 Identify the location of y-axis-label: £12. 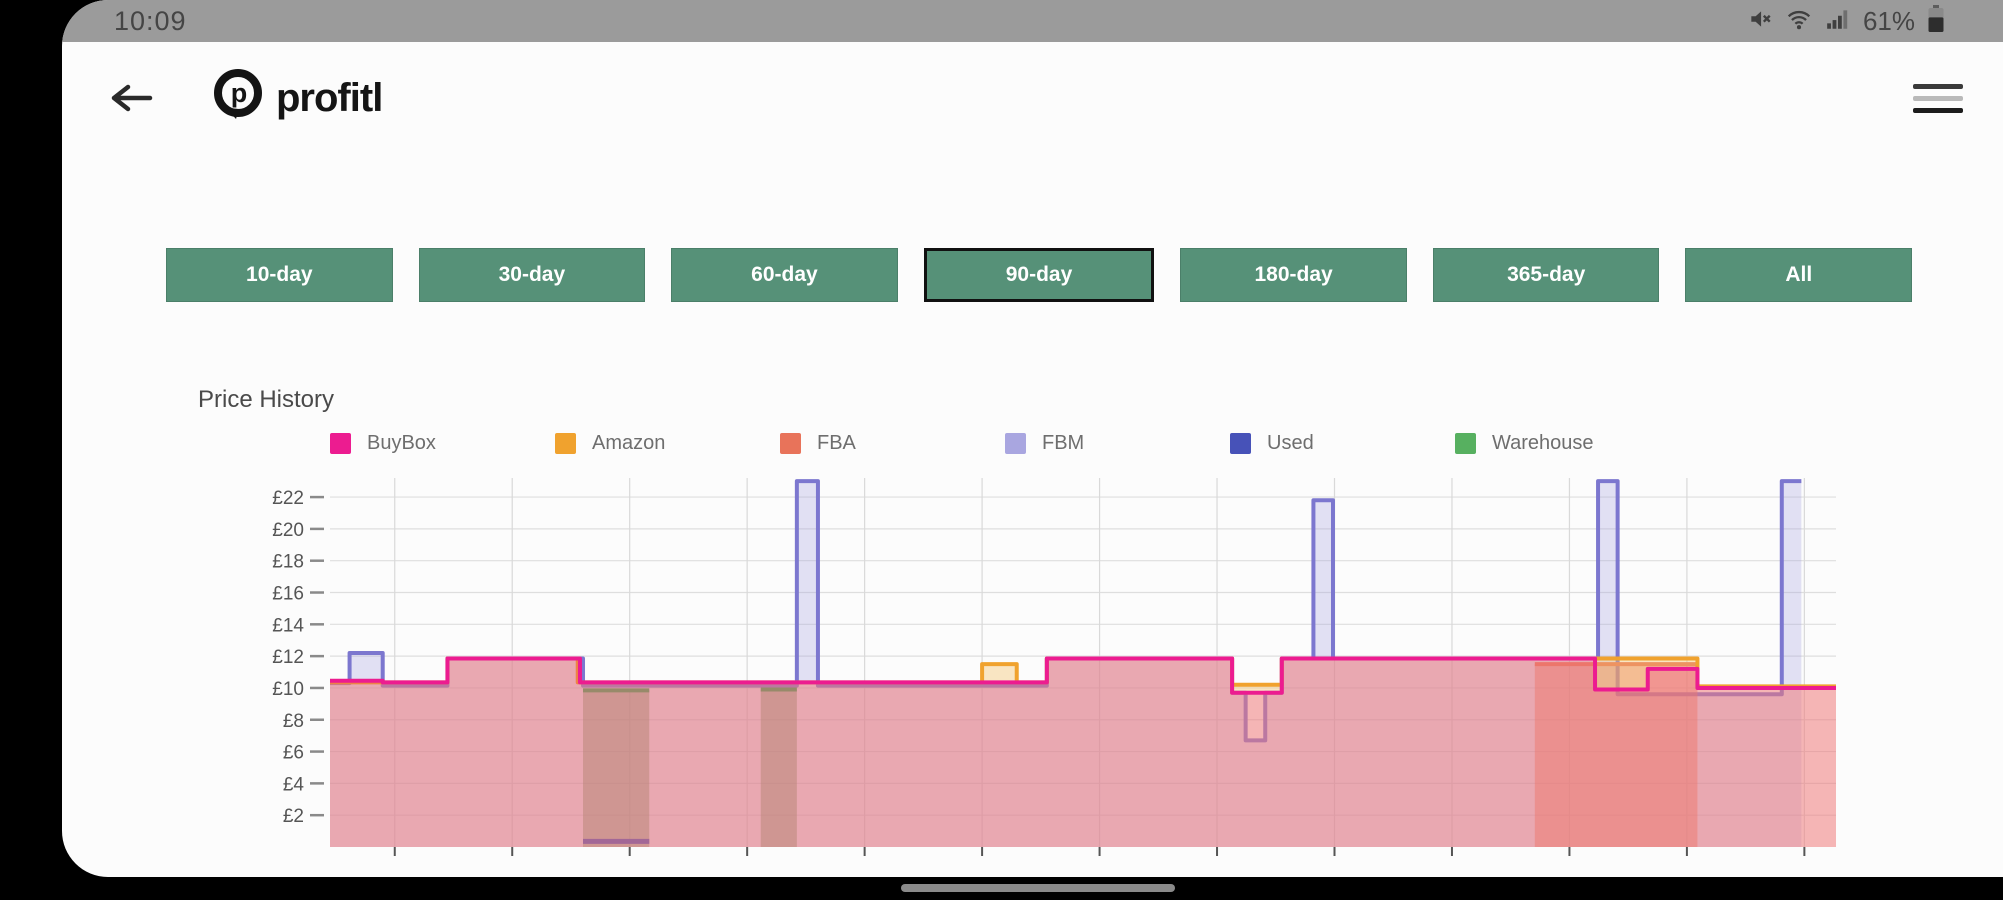
(288, 657).